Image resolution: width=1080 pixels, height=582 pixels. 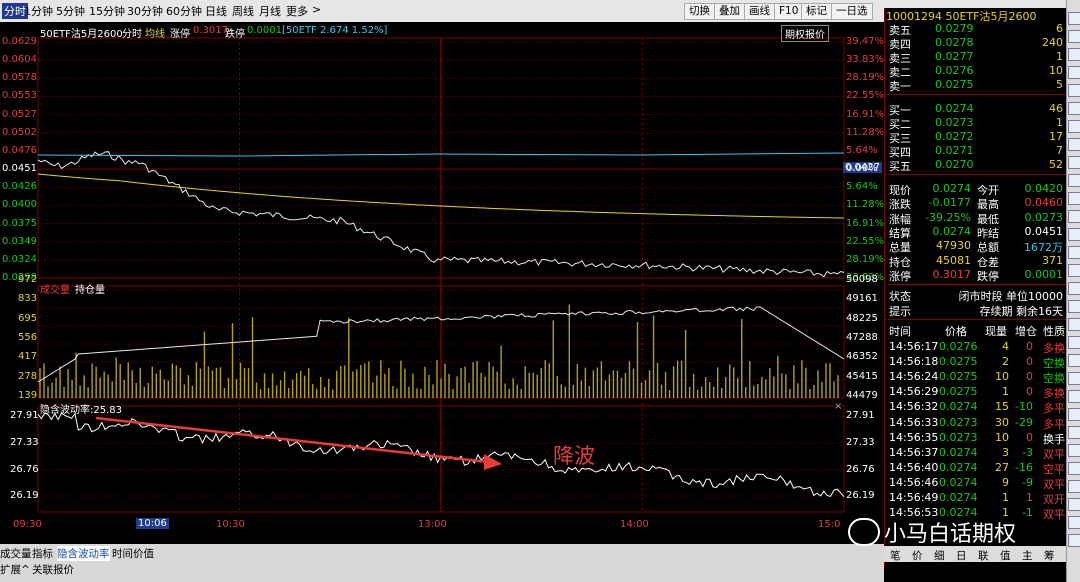 I want to click on tick-row: 14:56:35 0.0273 10 0 换手, so click(x=977, y=438).